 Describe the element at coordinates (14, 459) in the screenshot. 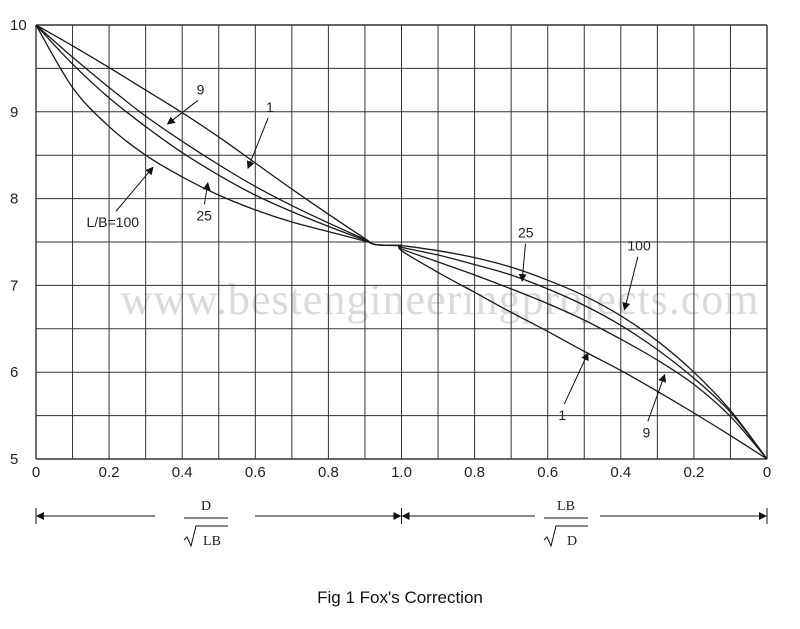

I see `y-tick-label: 5` at that location.